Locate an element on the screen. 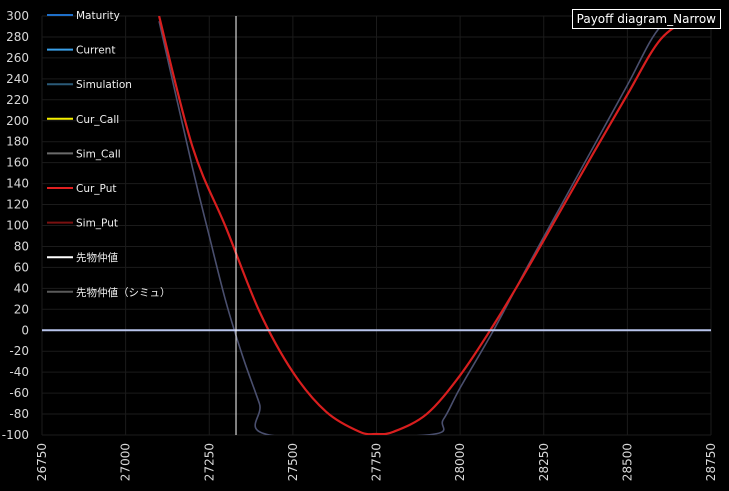  x-tick-label: 27500 is located at coordinates (293, 462).